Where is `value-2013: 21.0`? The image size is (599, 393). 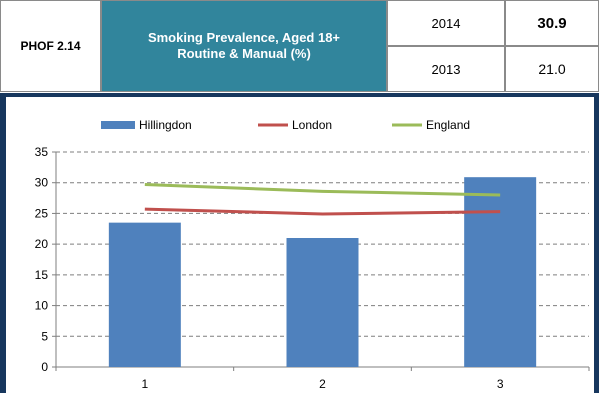 value-2013: 21.0 is located at coordinates (552, 69).